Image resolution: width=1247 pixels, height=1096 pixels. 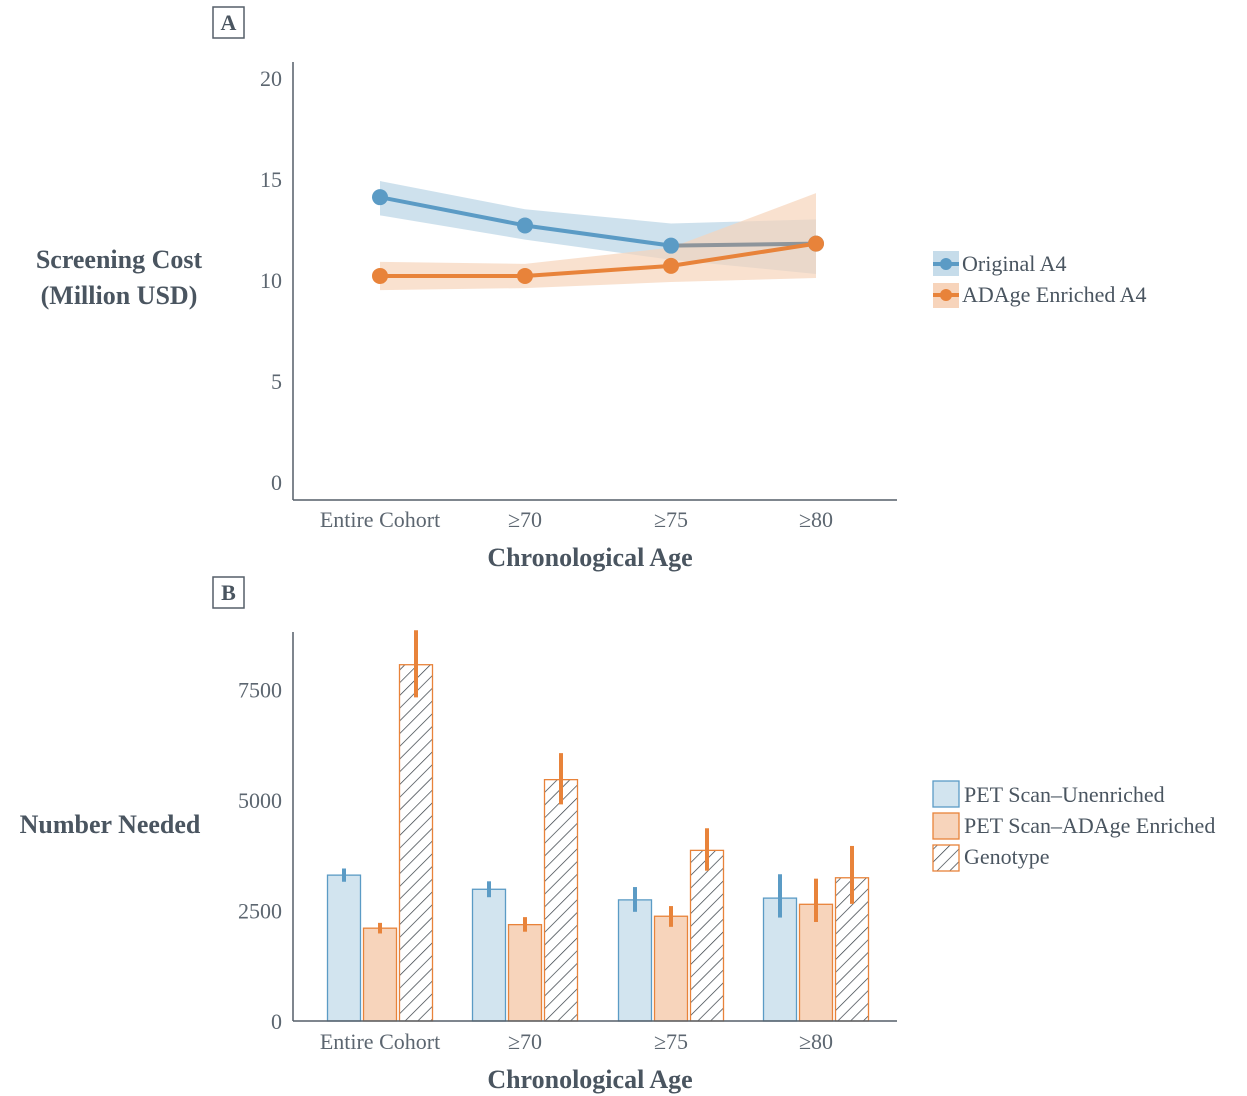 I want to click on panel-a-y-axis-title-line2: (Million USD), so click(x=119, y=295).